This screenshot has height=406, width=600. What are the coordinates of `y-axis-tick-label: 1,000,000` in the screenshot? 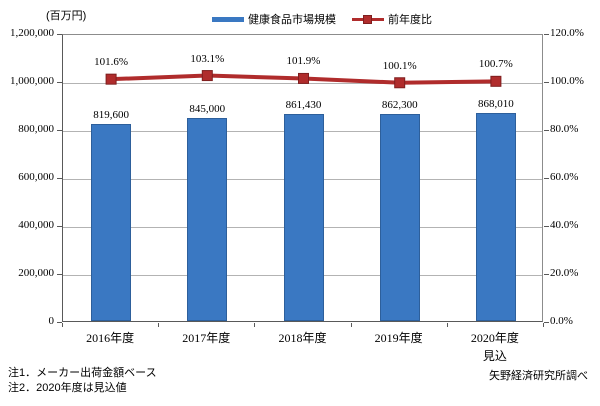 It's located at (32, 81).